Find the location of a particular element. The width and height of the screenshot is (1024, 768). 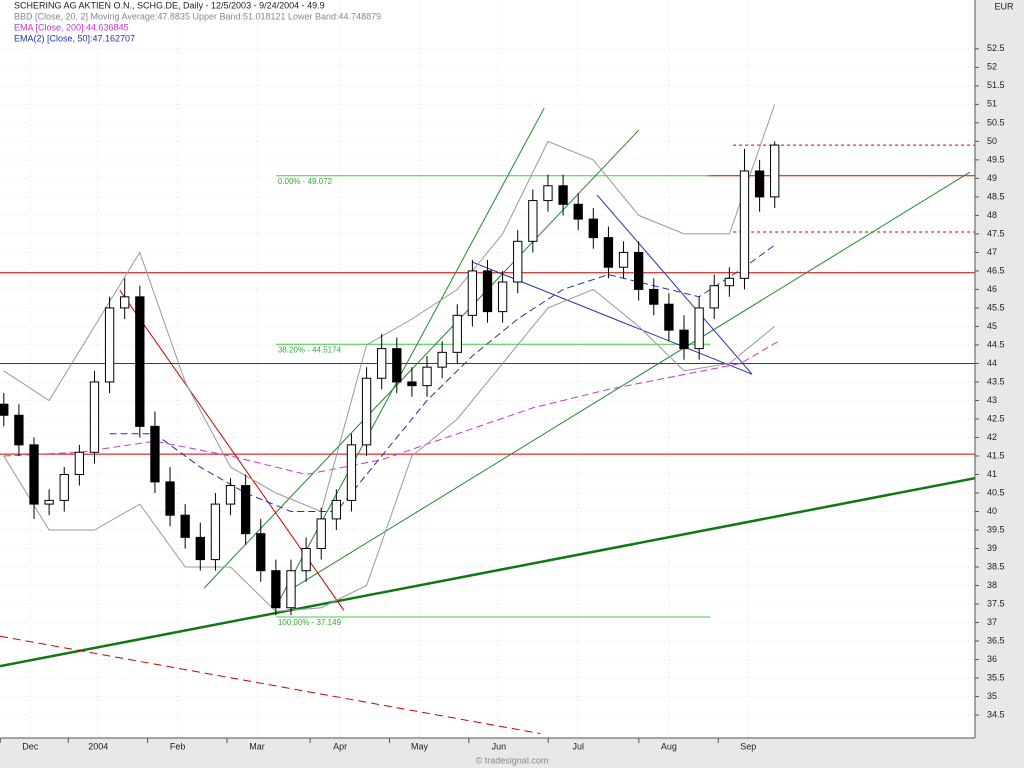

y-tick-label: 52.5 is located at coordinates (996, 48).